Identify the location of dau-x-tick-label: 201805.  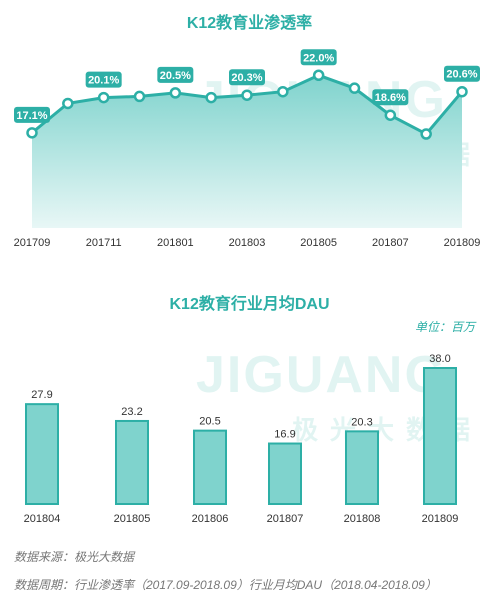
(132, 519).